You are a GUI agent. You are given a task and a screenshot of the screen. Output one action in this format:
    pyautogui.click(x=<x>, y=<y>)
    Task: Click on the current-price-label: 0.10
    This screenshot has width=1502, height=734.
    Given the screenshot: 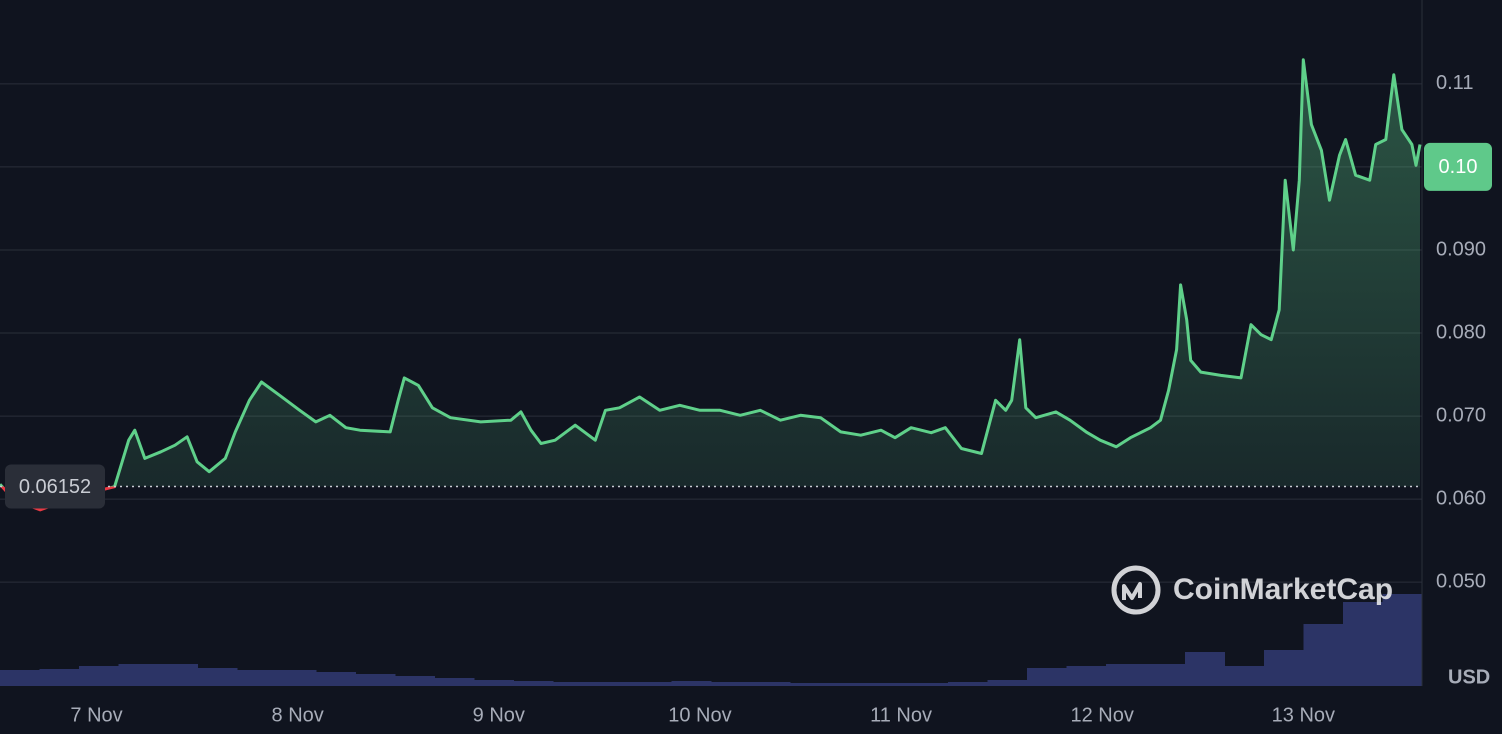 What is the action you would take?
    pyautogui.click(x=1458, y=167)
    